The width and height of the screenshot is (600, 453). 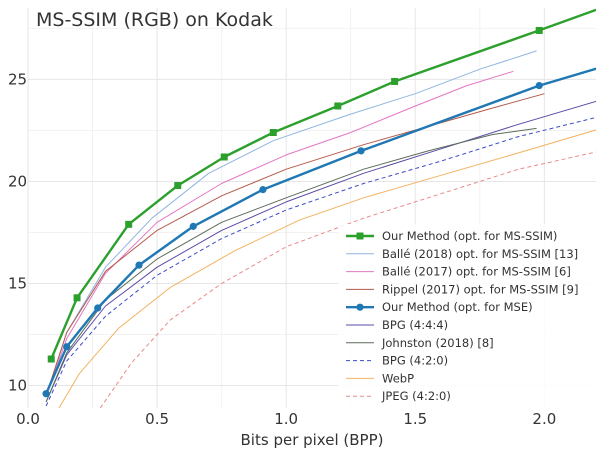 I want to click on y-tick-label: 25, so click(x=17, y=79).